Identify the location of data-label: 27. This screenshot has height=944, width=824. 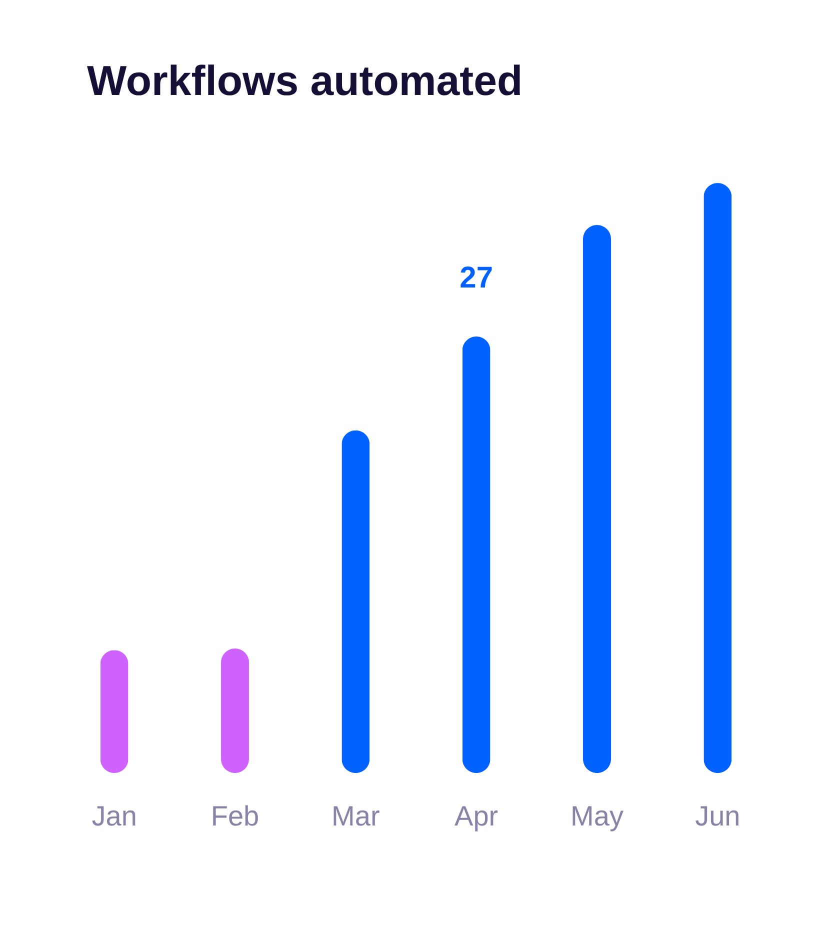
(477, 278).